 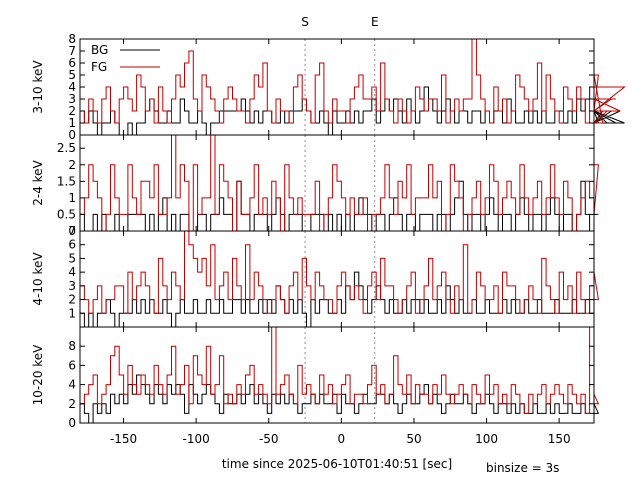 I want to click on x-tick-label: -150, so click(x=123, y=439).